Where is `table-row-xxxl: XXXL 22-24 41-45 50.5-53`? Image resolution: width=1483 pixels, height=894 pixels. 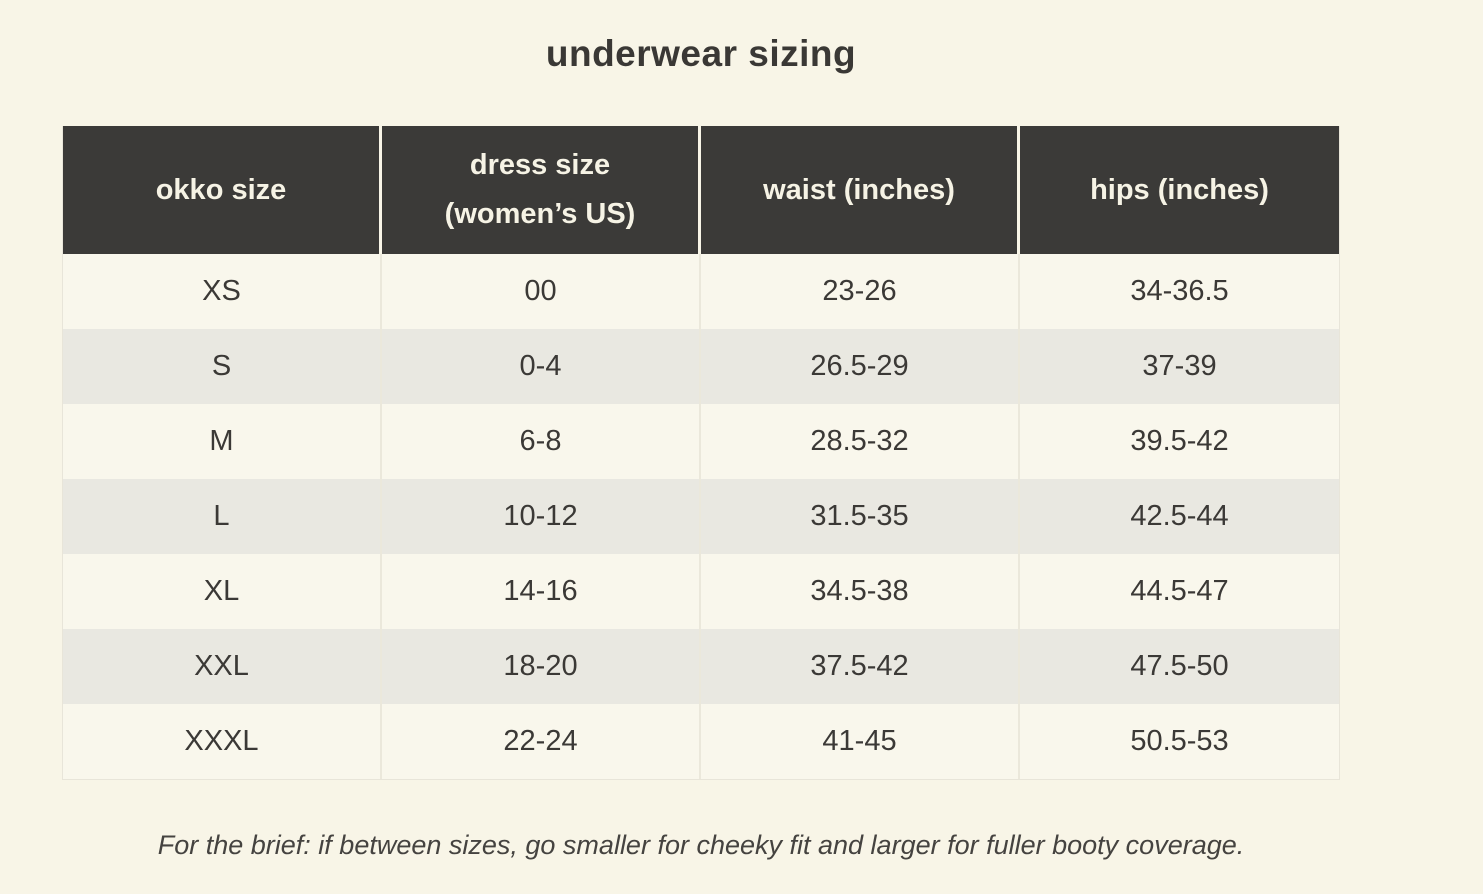 table-row-xxxl: XXXL 22-24 41-45 50.5-53 is located at coordinates (701, 741).